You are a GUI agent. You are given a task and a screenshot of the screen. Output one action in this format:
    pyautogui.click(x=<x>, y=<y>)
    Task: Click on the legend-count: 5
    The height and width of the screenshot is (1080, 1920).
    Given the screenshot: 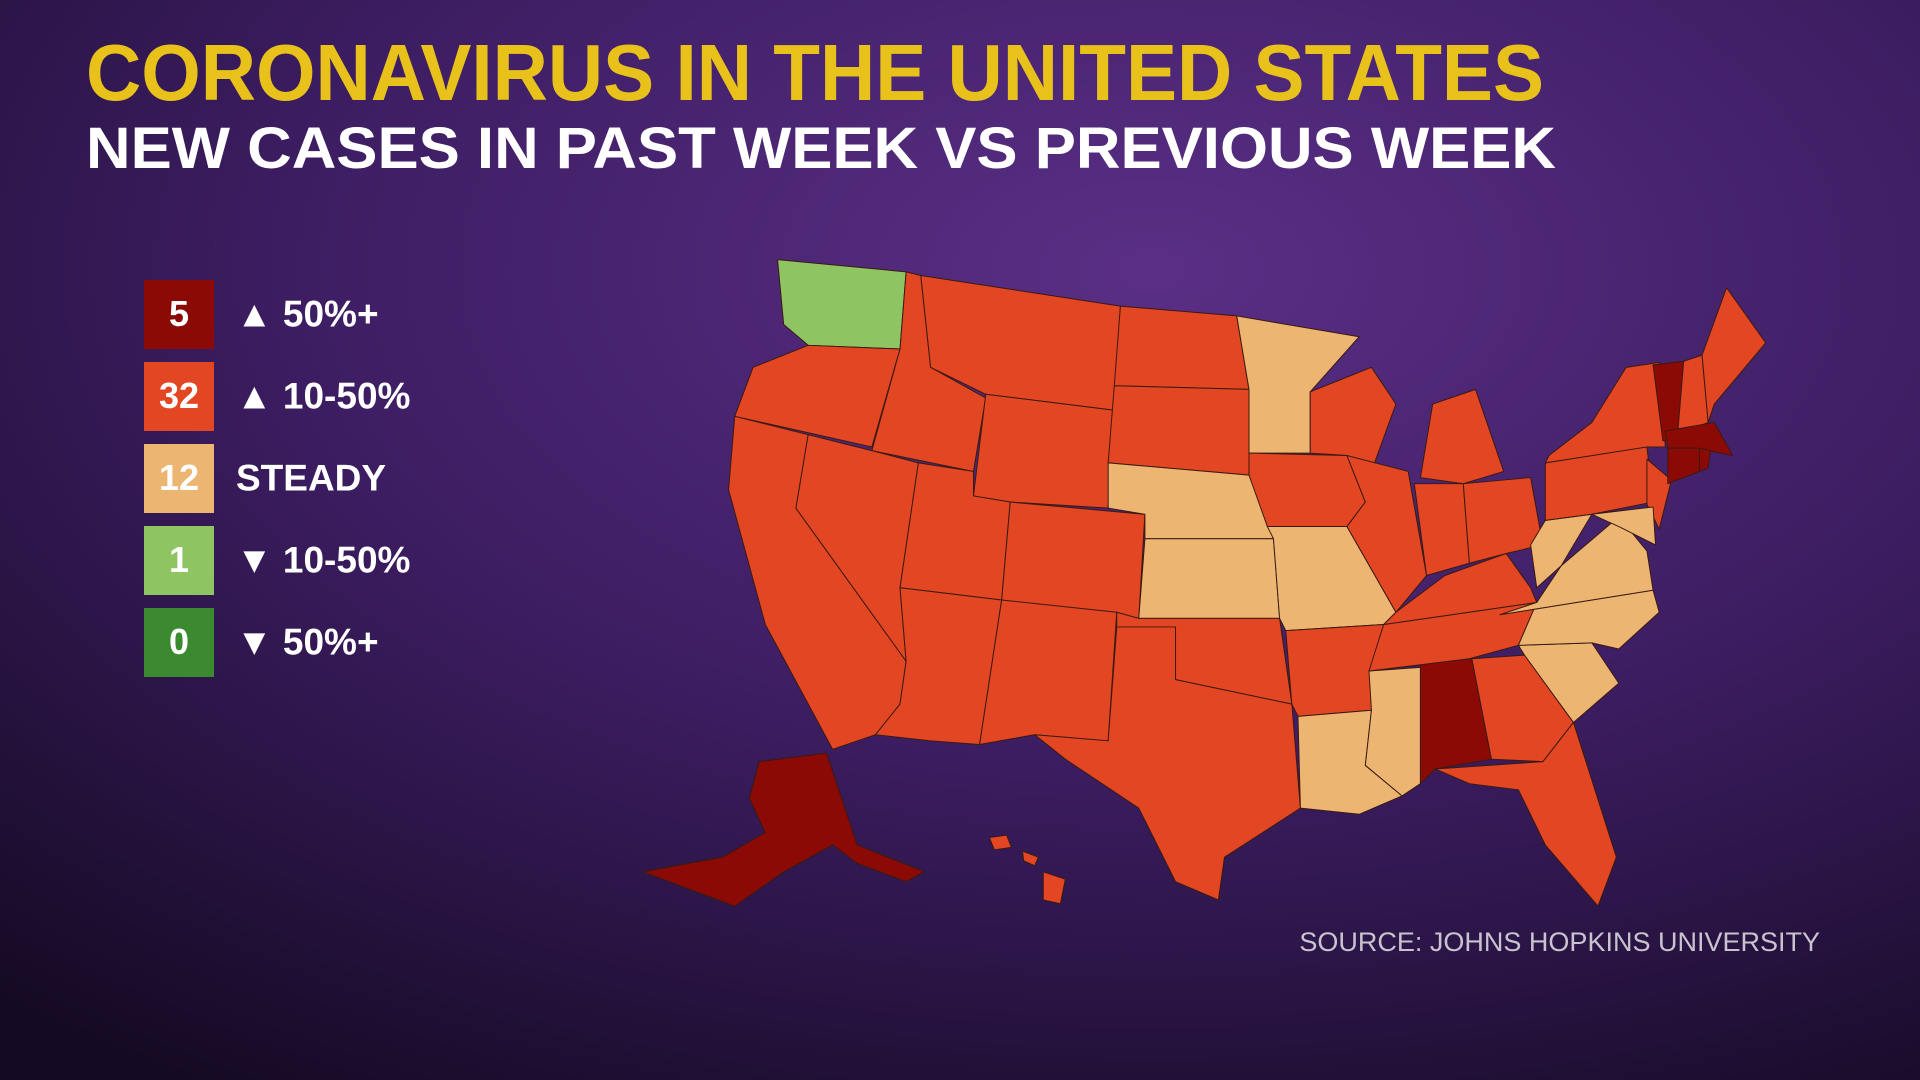 What is the action you would take?
    pyautogui.click(x=179, y=313)
    